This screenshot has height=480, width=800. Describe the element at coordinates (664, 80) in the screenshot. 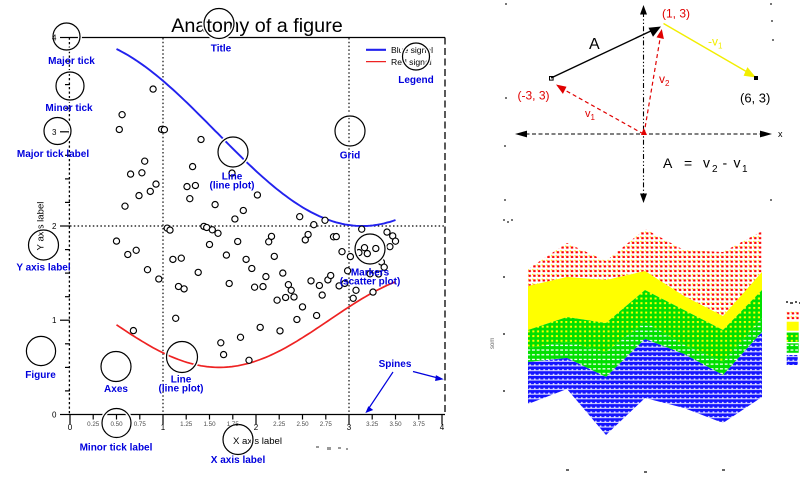

I see `svg-text: v2` at that location.